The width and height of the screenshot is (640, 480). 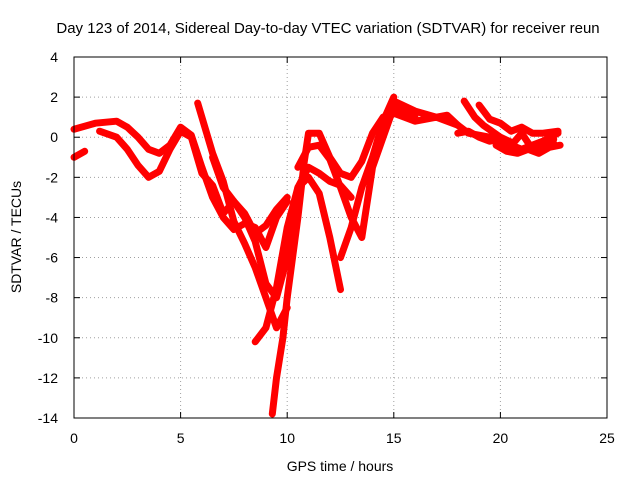 I want to click on x-tick-label: 10, so click(x=287, y=438).